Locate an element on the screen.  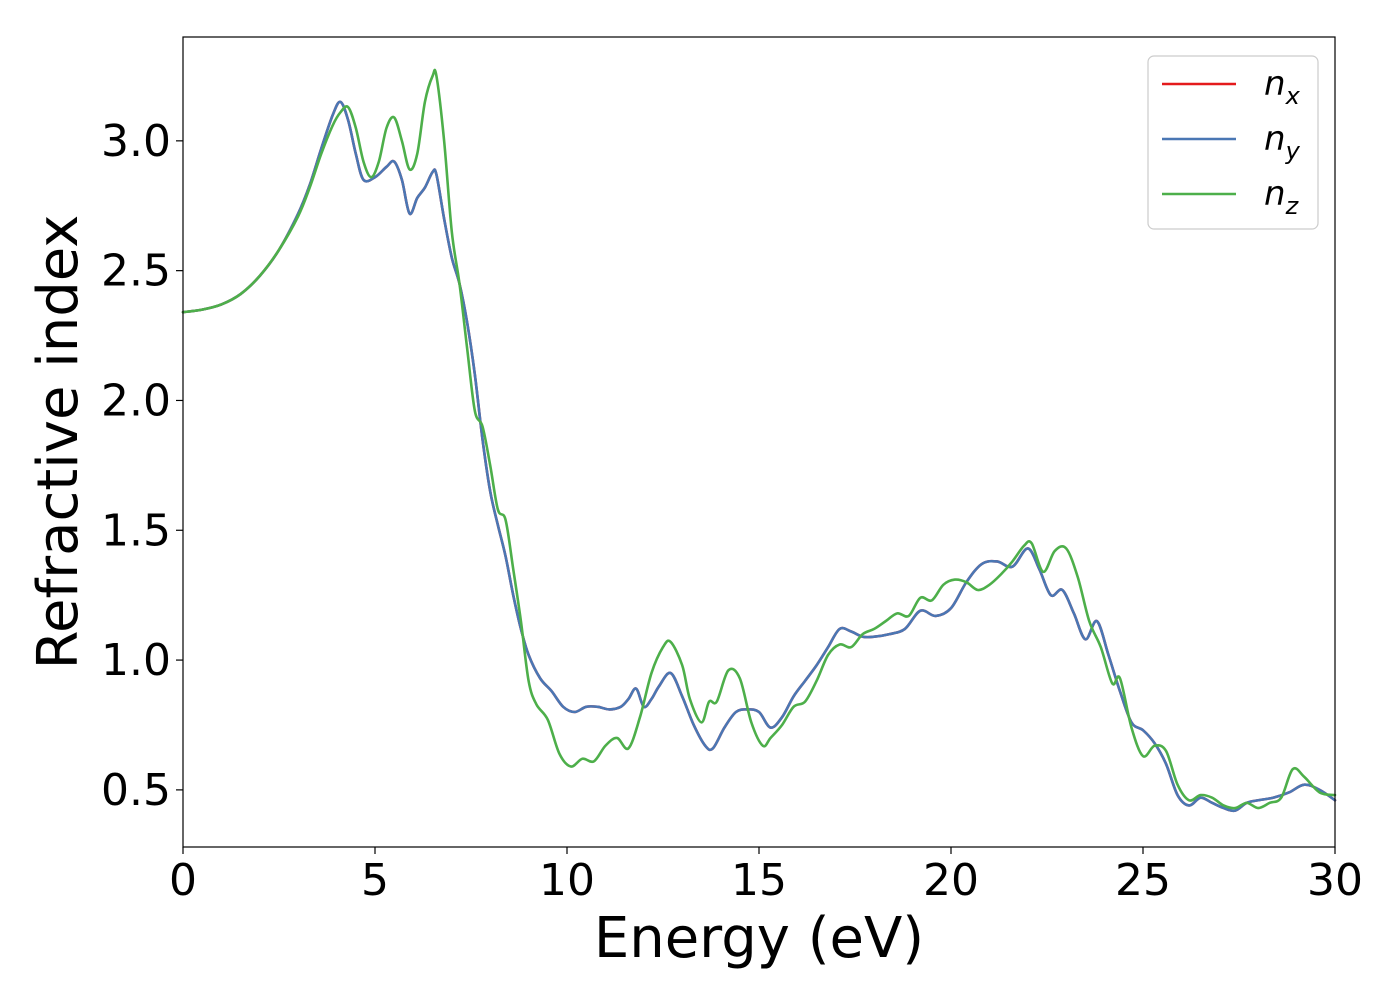
x-axis-ticks: 0 5 10 15 20 25 30 is located at coordinates (766, 876).